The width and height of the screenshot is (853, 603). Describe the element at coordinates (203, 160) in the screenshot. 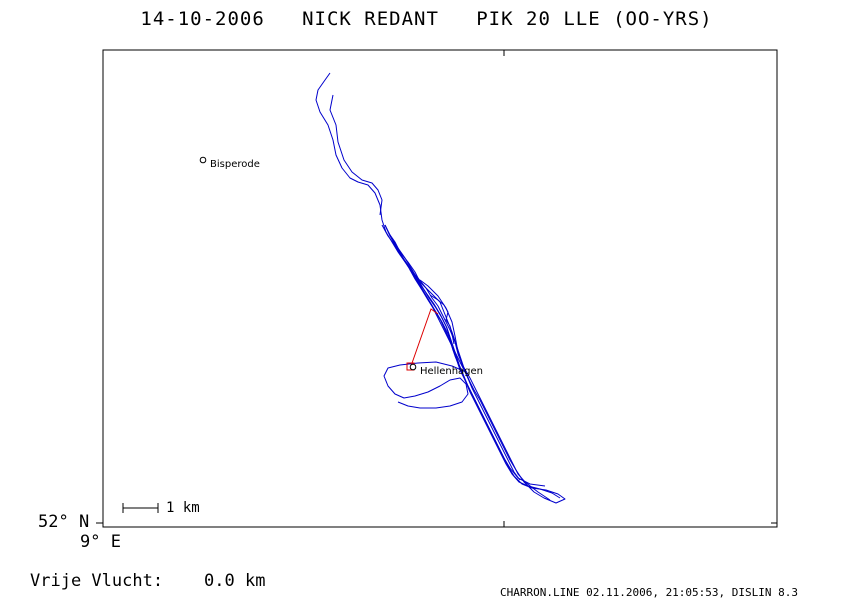

I see `bisperode-marker` at that location.